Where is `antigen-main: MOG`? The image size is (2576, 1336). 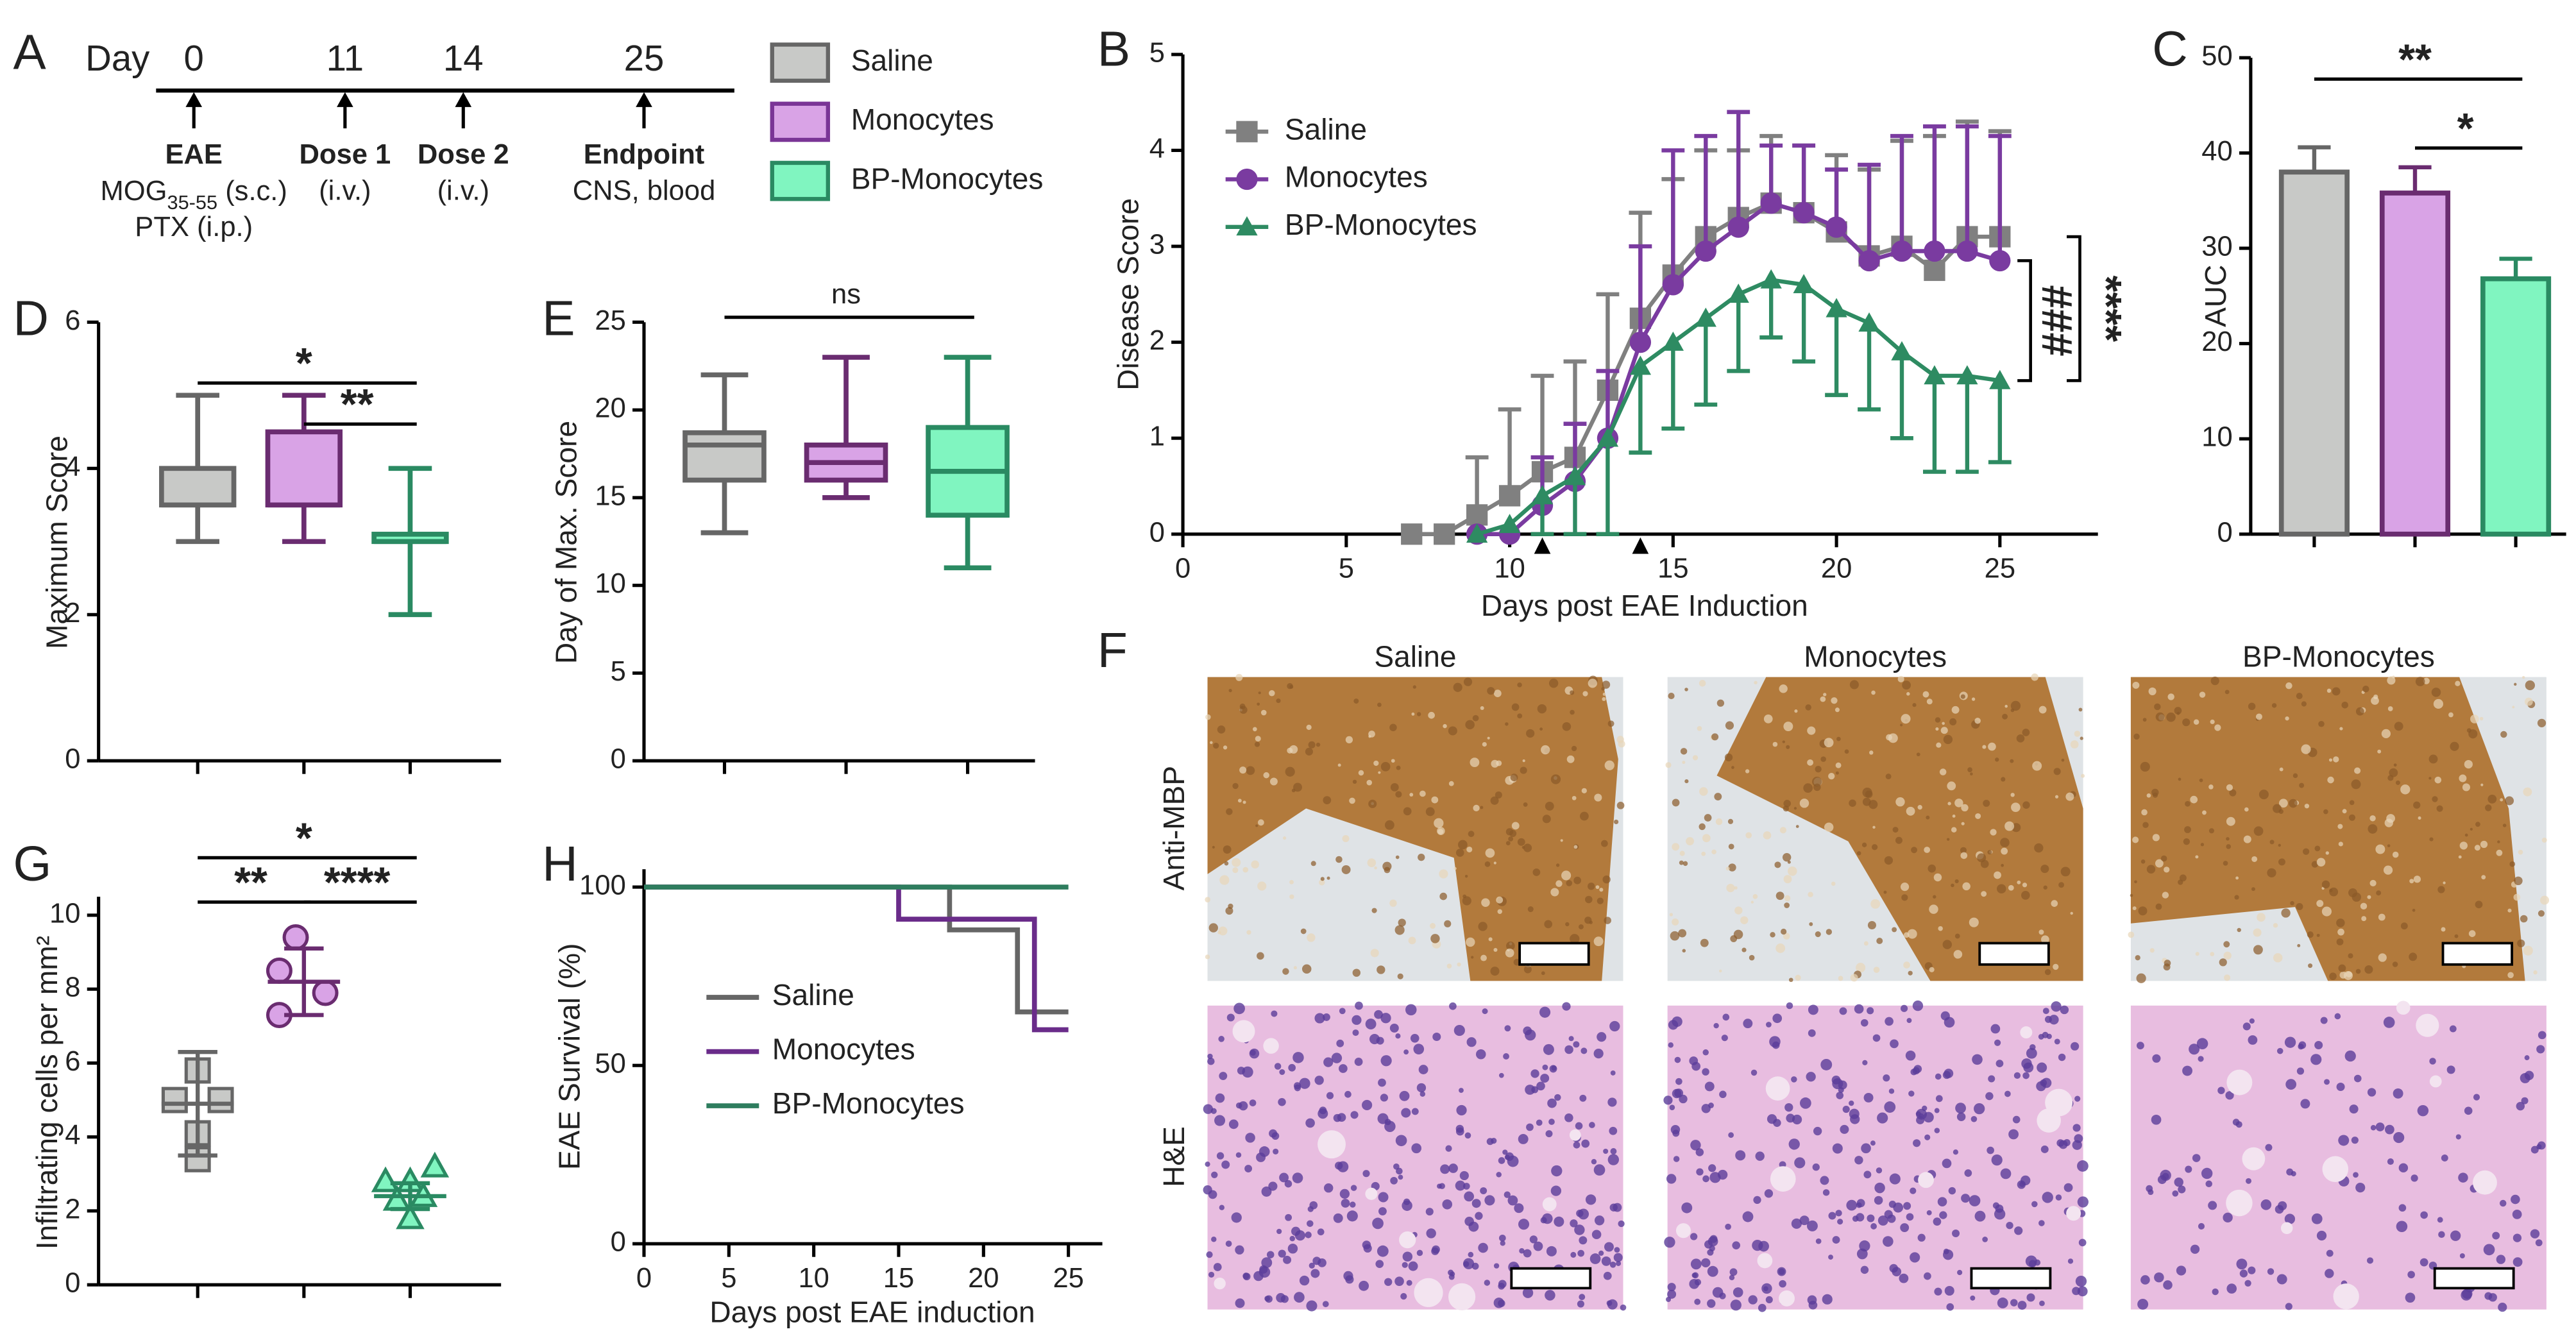 antigen-main: MOG is located at coordinates (134, 192).